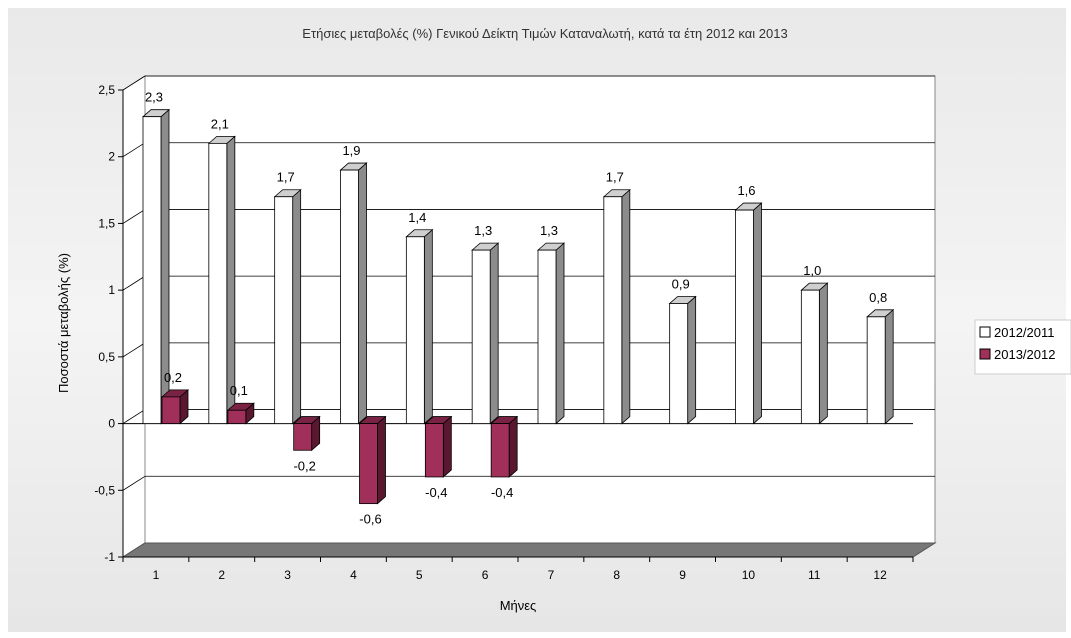  I want to click on data-label: 1,4, so click(417, 217).